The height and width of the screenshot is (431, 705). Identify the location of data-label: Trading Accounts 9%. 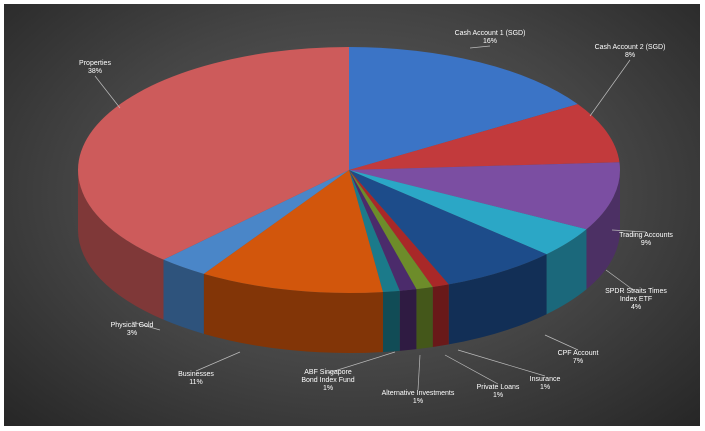
(646, 240).